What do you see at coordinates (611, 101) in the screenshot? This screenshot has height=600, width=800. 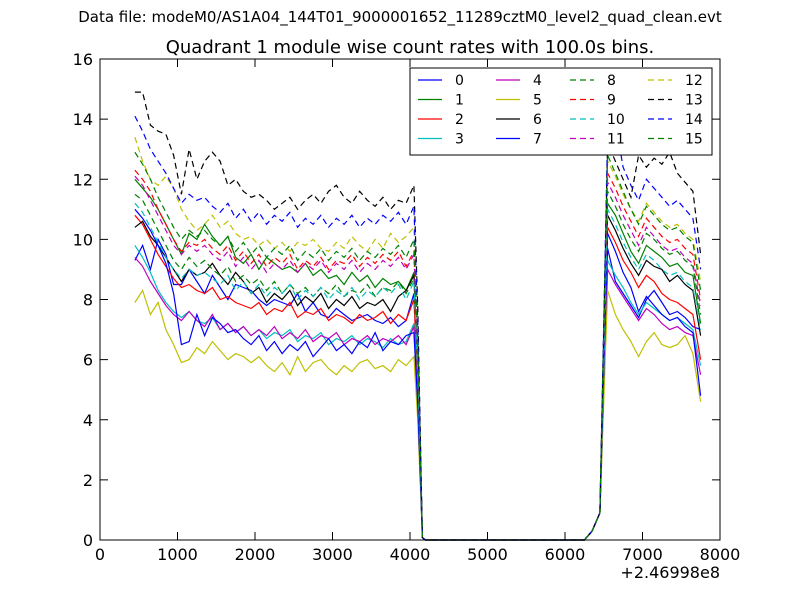 I see `legend-label-9: 9` at bounding box center [611, 101].